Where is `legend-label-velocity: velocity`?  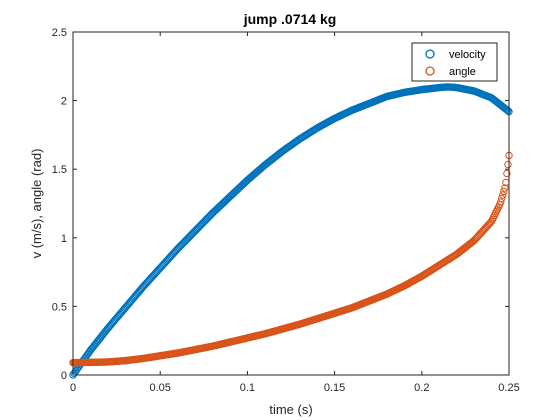
legend-label-velocity: velocity is located at coordinates (467, 55).